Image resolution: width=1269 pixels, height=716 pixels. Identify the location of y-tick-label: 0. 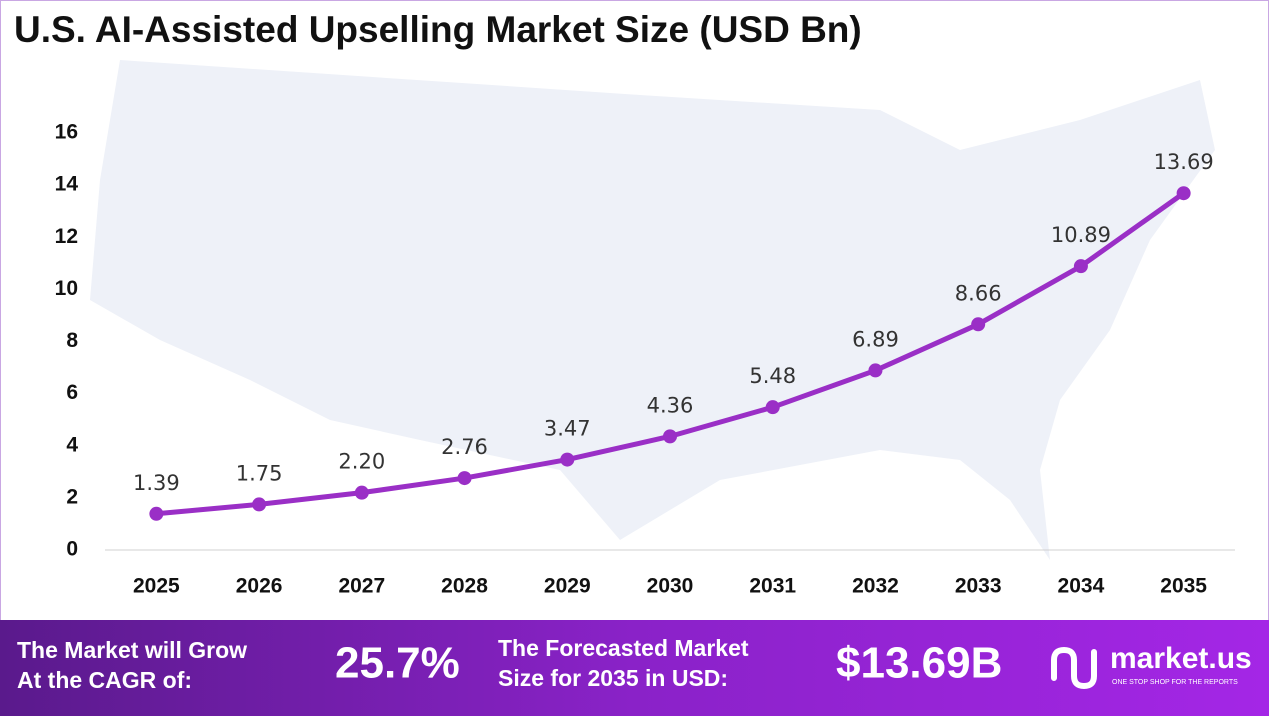
(72, 549).